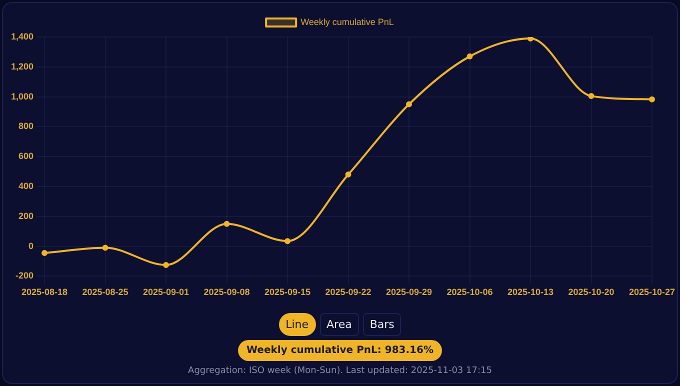 Image resolution: width=680 pixels, height=386 pixels. Describe the element at coordinates (26, 215) in the screenshot. I see `y-tick-label: 200` at that location.